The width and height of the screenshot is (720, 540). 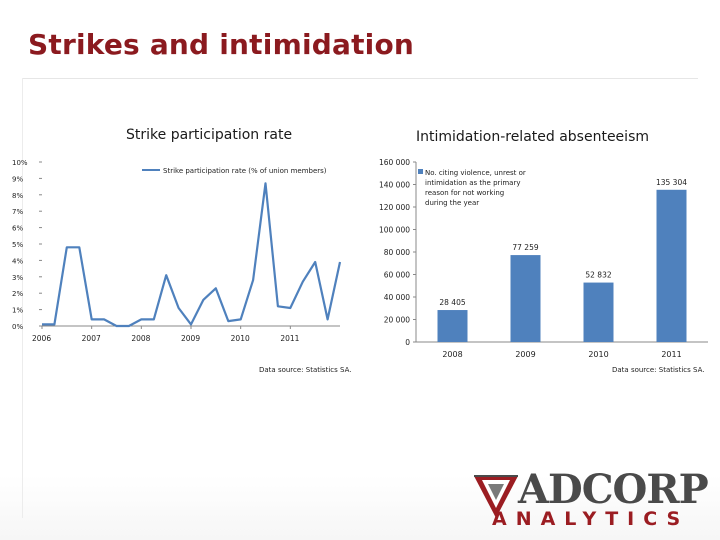 I want to click on y-tick-label: 0, so click(x=407, y=342).